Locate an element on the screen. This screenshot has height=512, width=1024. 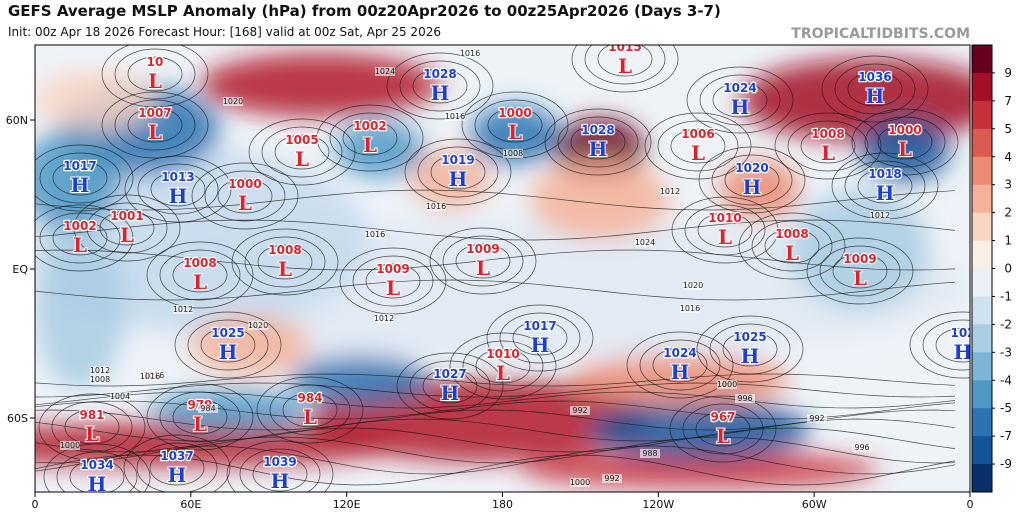
colorbar-label: 2 is located at coordinates (1008, 213).